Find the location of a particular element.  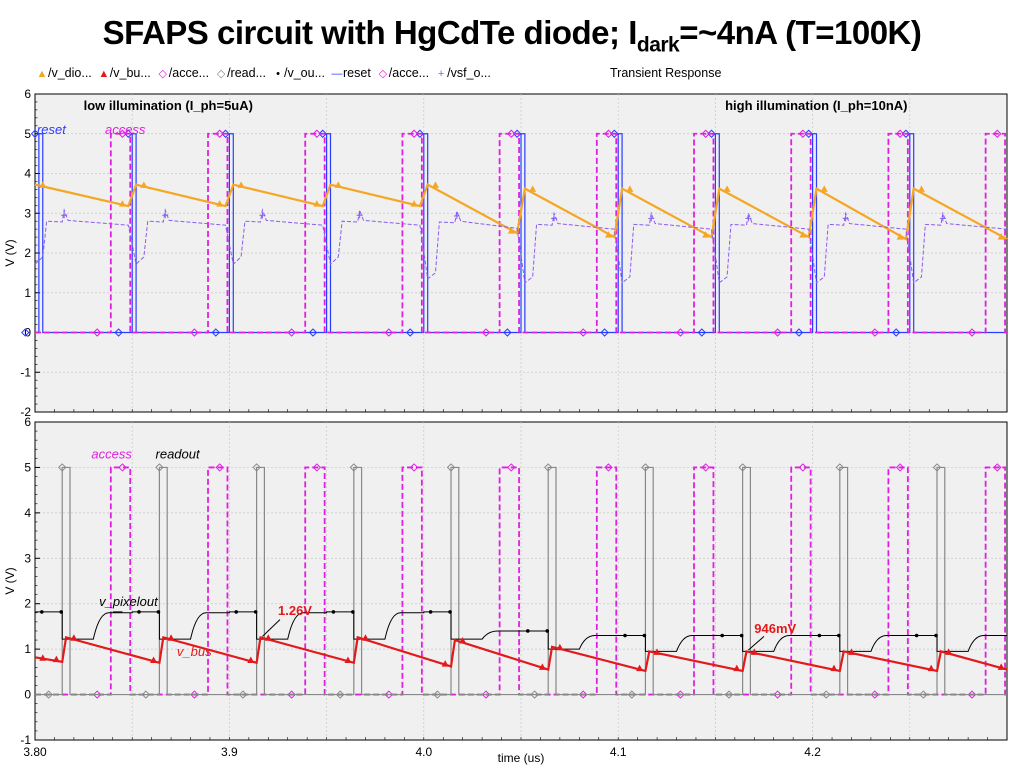

x-tick-label: 3.80 is located at coordinates (35, 752).